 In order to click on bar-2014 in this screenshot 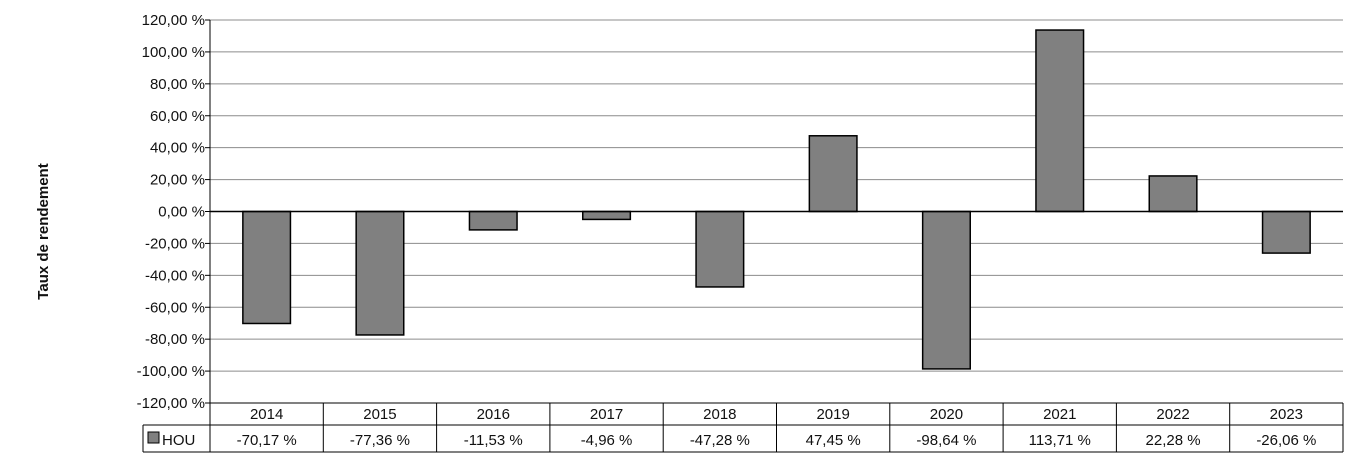, I will do `click(267, 267)`.